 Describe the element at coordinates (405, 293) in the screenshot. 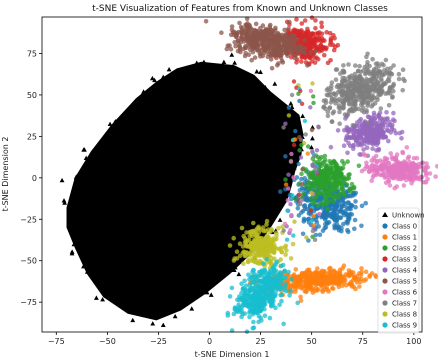

I see `legend-label: Class 6` at that location.